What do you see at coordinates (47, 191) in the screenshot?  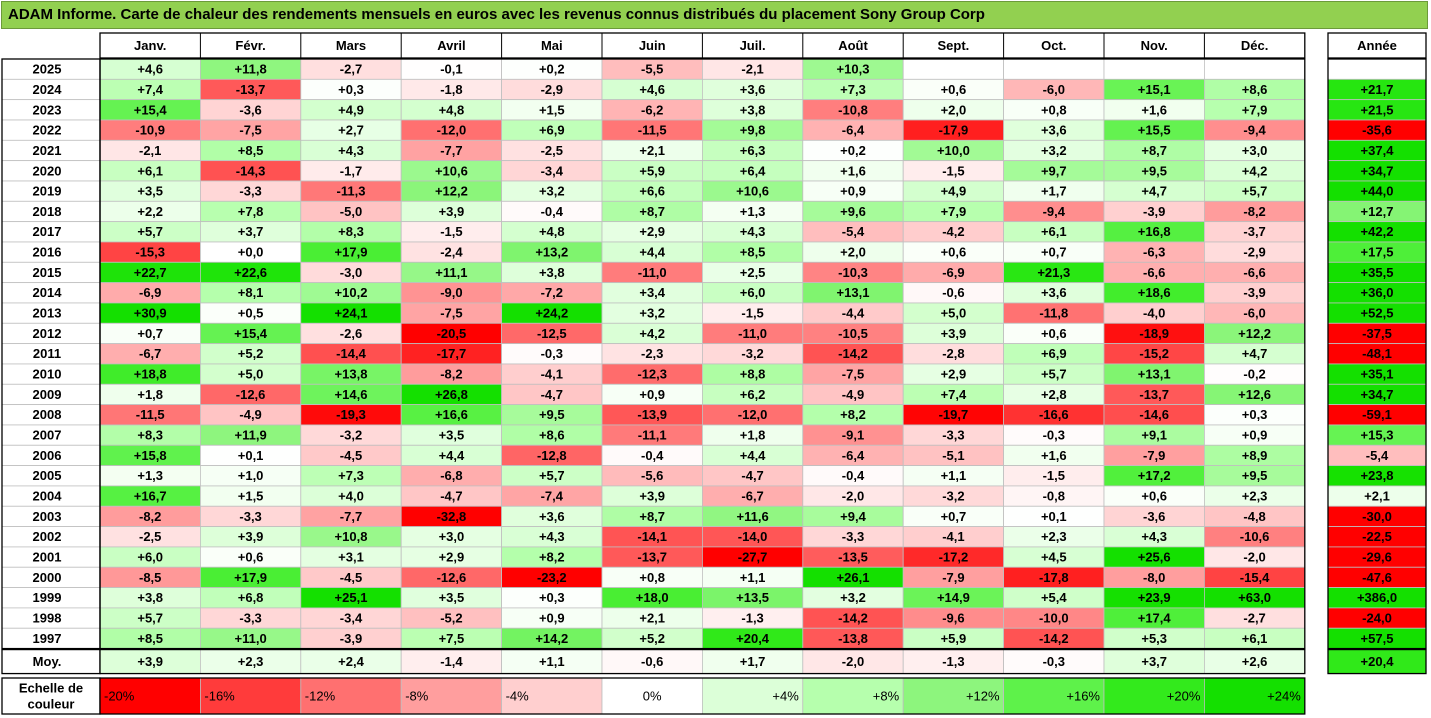 I see `row-label-2019: 2019` at bounding box center [47, 191].